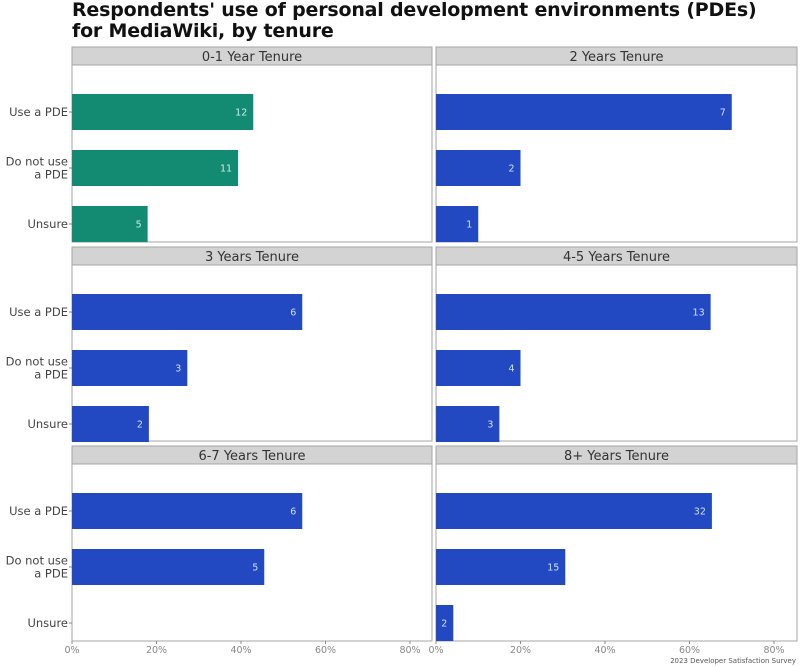  I want to click on bar-2-years-tenure-use-a-pde, so click(584, 112).